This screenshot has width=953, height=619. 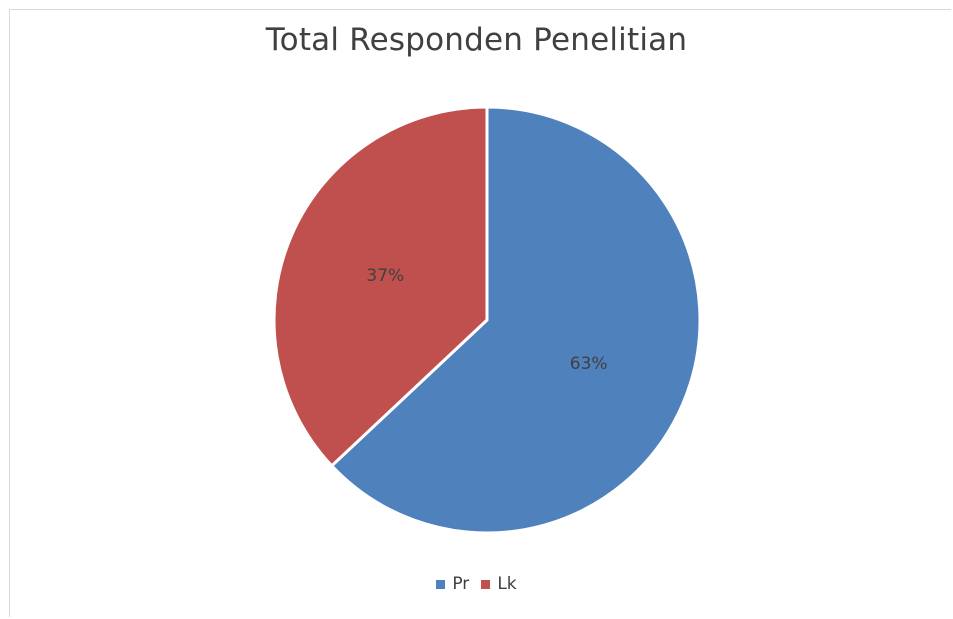 What do you see at coordinates (461, 584) in the screenshot?
I see `legend-label-pr: Pr` at bounding box center [461, 584].